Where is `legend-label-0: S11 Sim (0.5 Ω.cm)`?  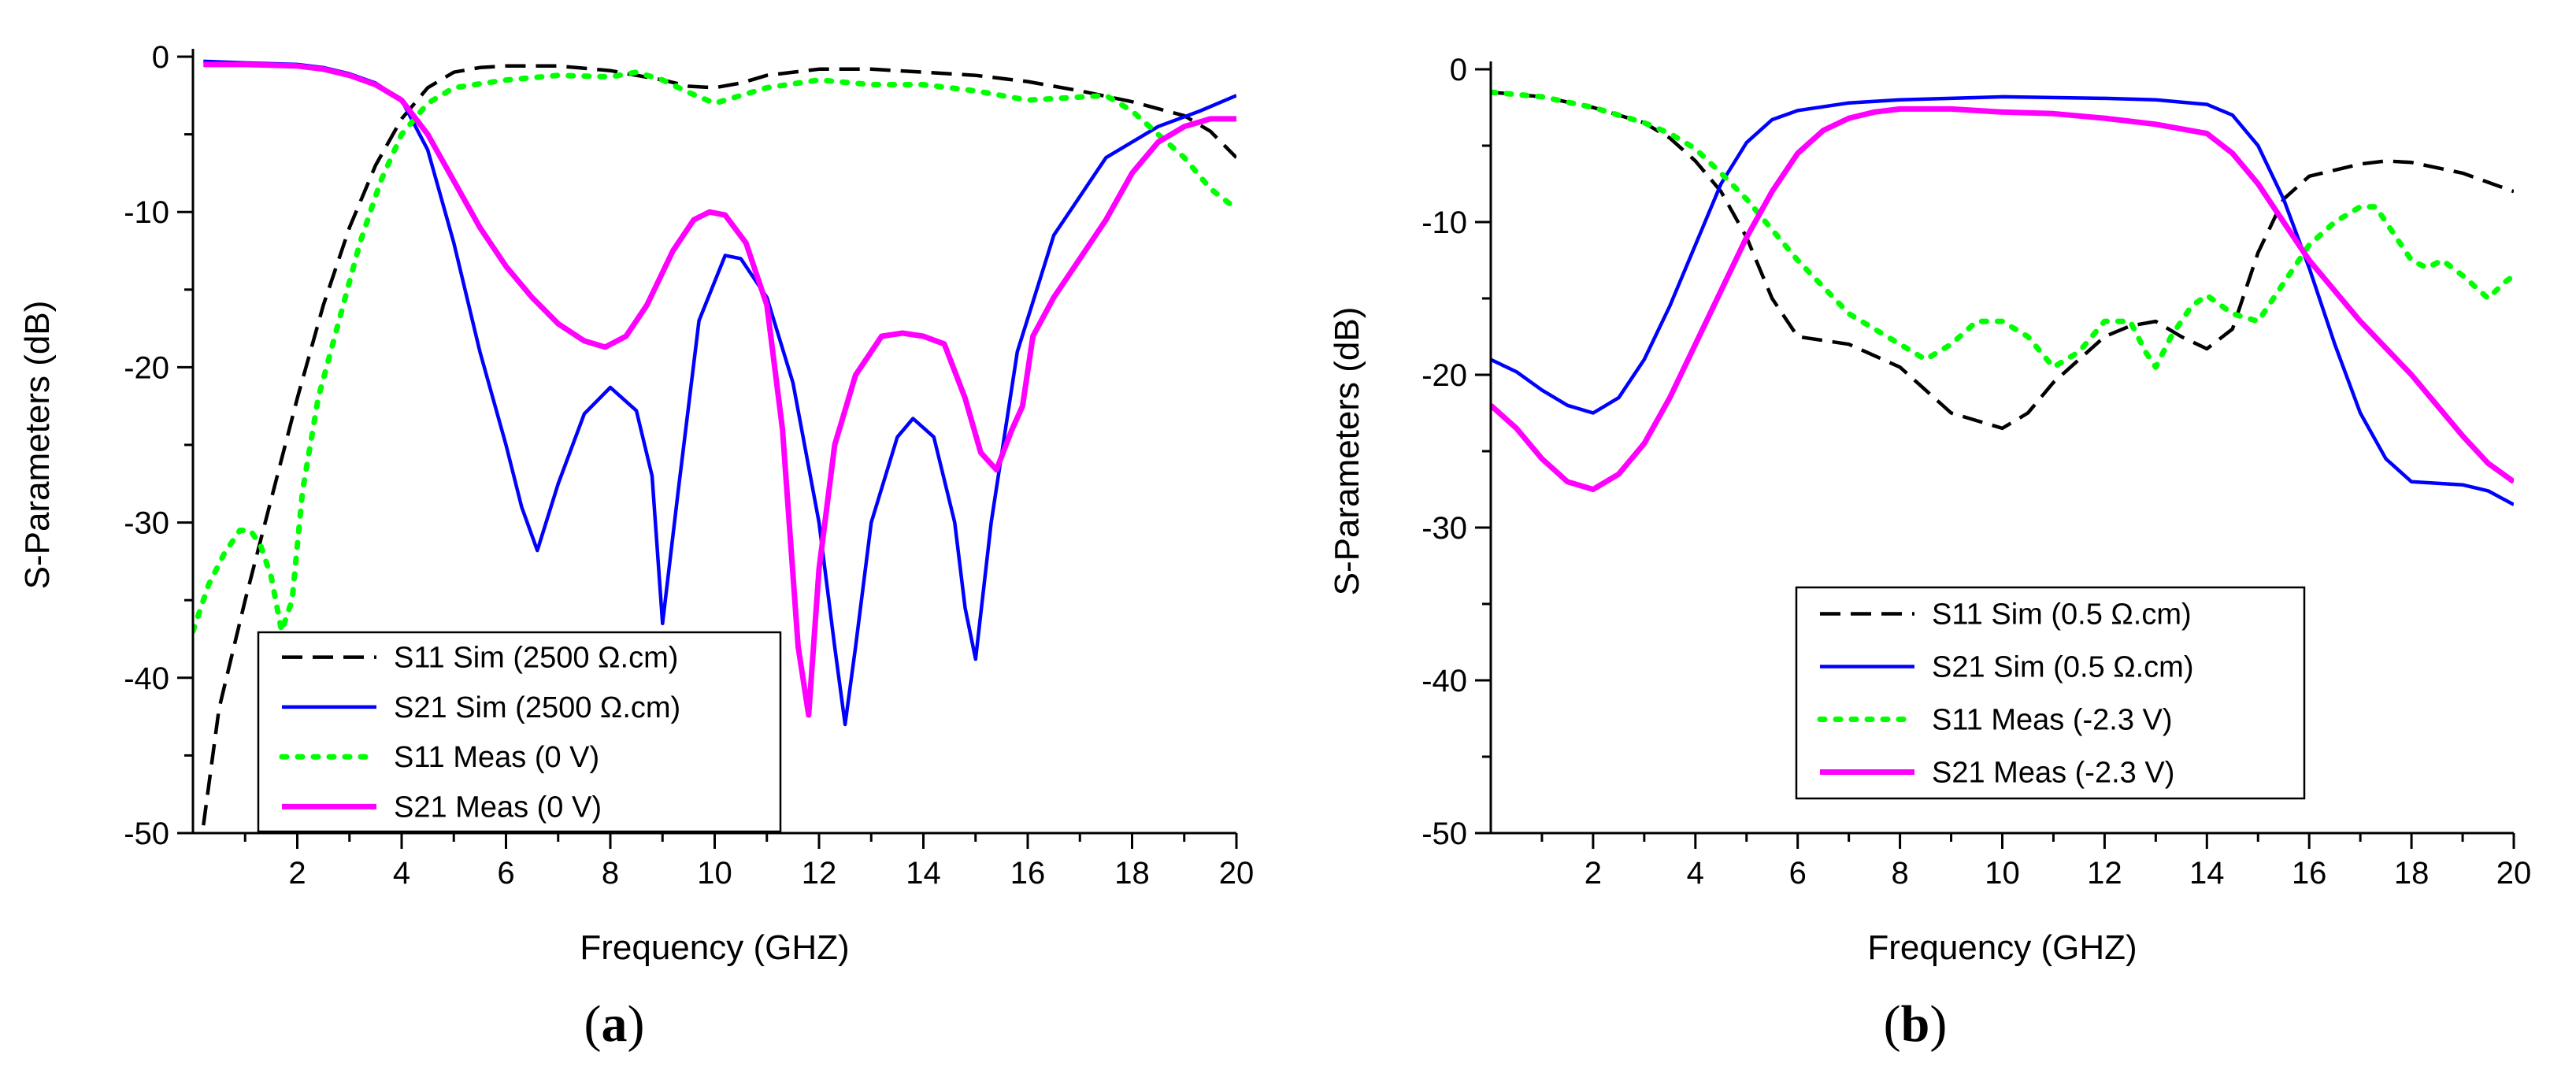
legend-label-0: S11 Sim (0.5 Ω.cm) is located at coordinates (2062, 615).